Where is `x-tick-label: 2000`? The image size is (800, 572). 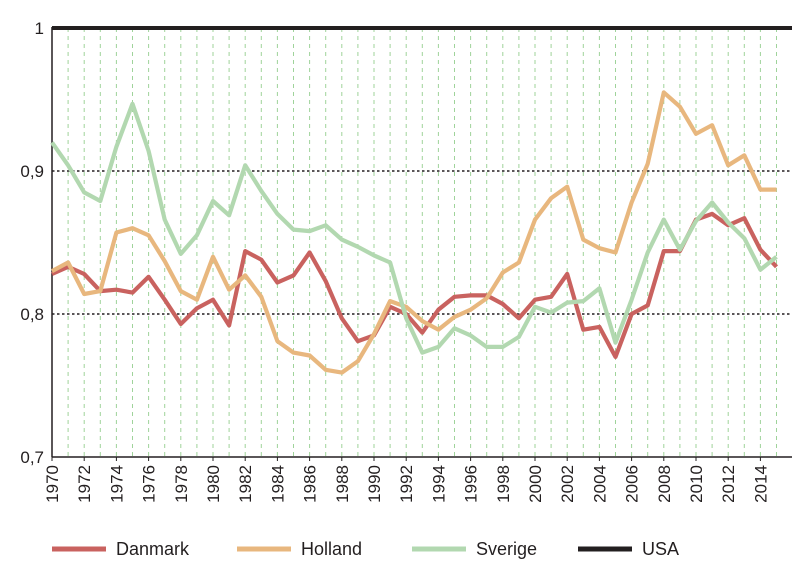 x-tick-label: 2000 is located at coordinates (535, 484).